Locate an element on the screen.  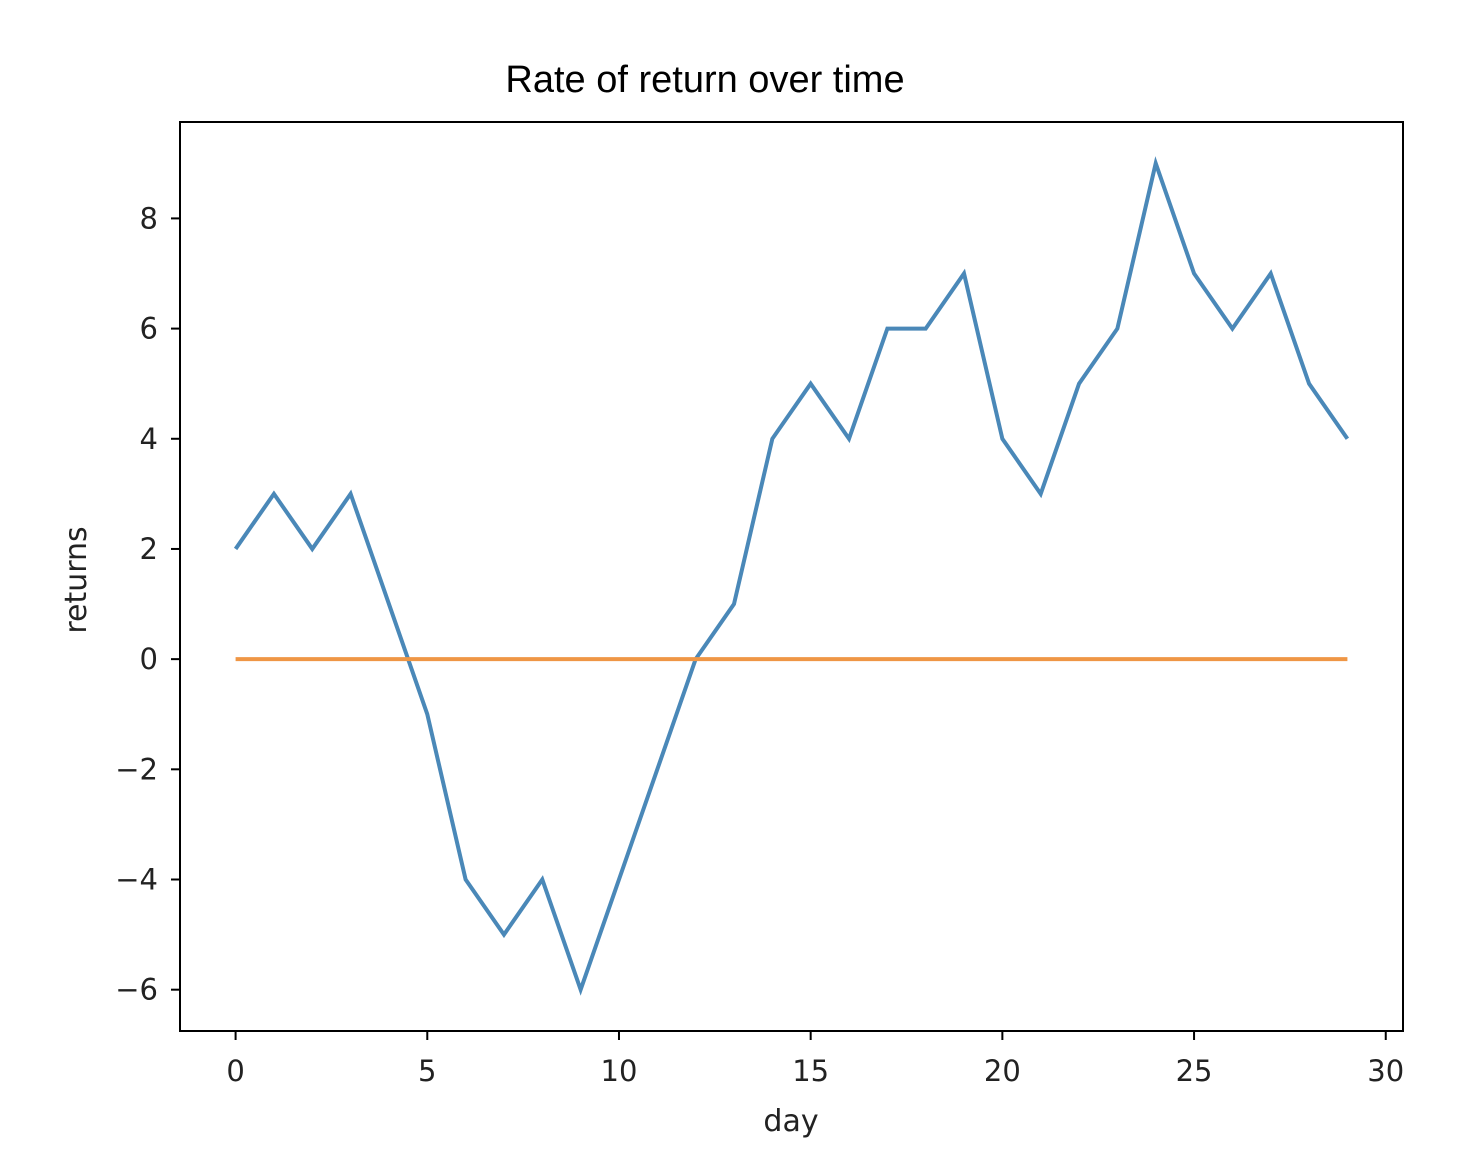
chart-title: Rate of return over time is located at coordinates (704, 80).